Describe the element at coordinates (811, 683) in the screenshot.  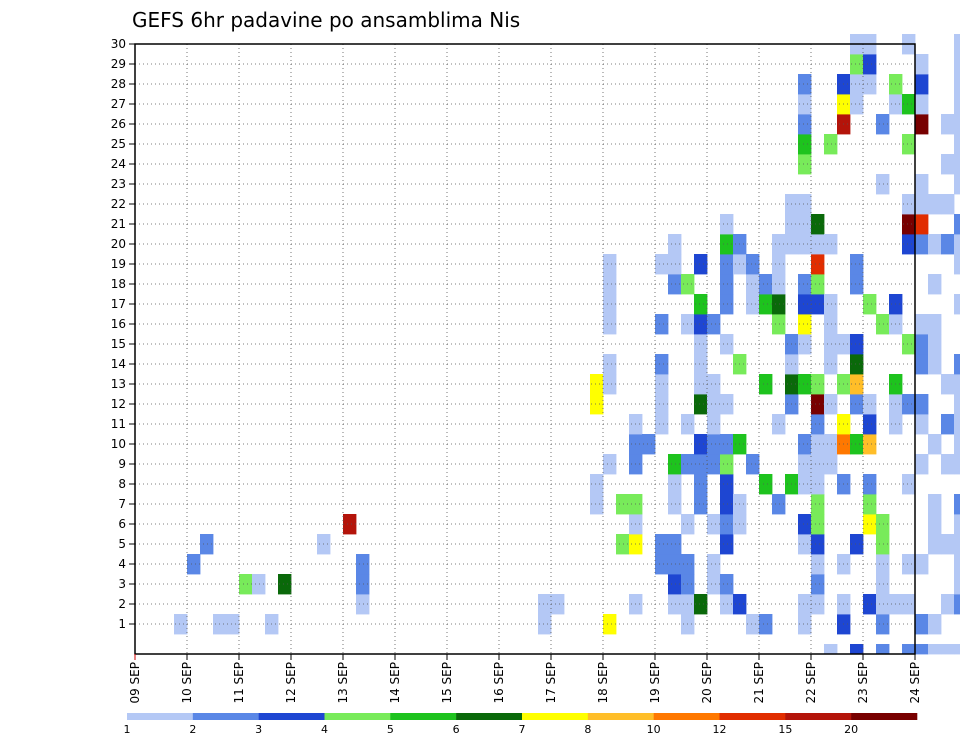
I see `x-tick-label: 22 SEP` at that location.